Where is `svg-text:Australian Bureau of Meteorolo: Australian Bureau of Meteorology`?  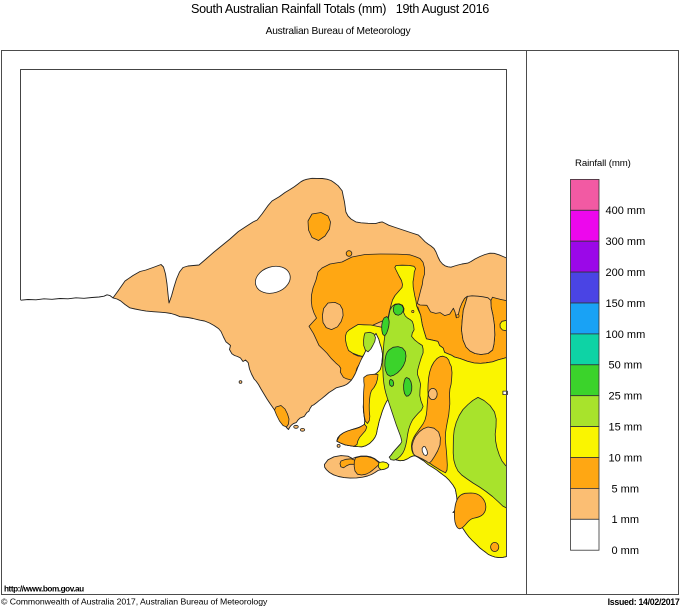 svg-text:Australian Bureau of Meteorolo: Australian Bureau of Meteorology is located at coordinates (339, 31).